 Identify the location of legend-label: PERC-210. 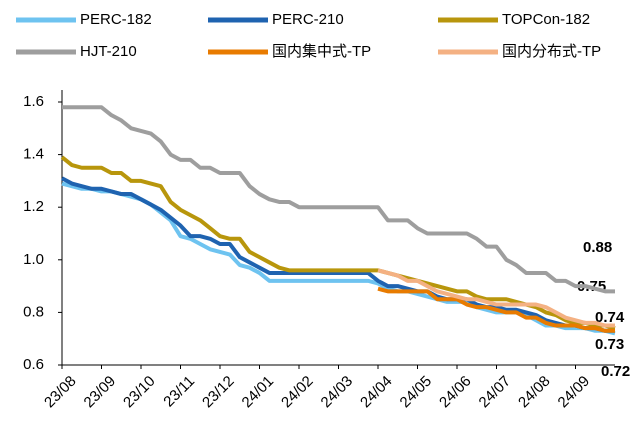
(308, 19).